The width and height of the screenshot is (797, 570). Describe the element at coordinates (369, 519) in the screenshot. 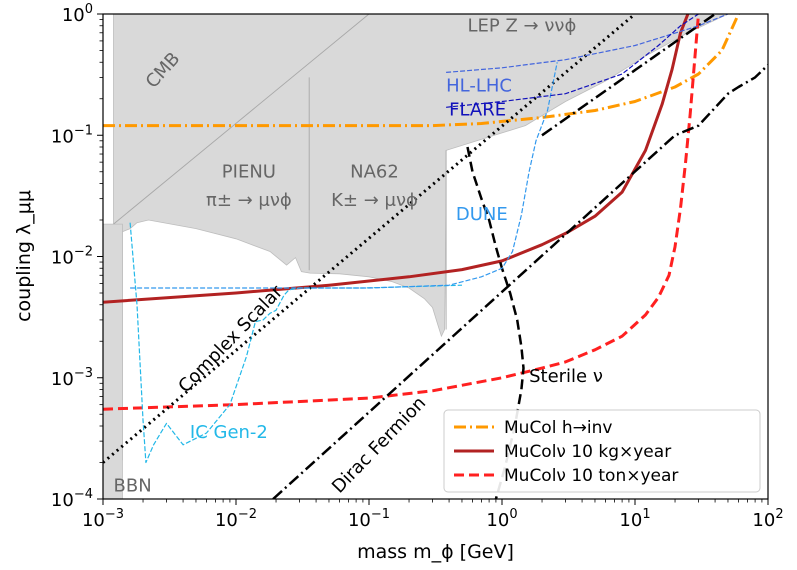

I see `x-tick-label: 10⁻¹` at that location.